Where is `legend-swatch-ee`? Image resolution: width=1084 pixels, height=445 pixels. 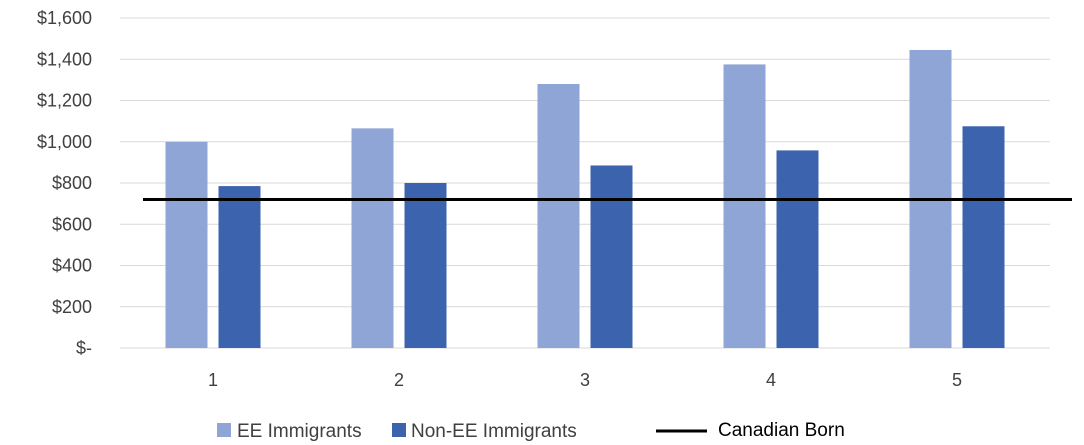 legend-swatch-ee is located at coordinates (224, 430).